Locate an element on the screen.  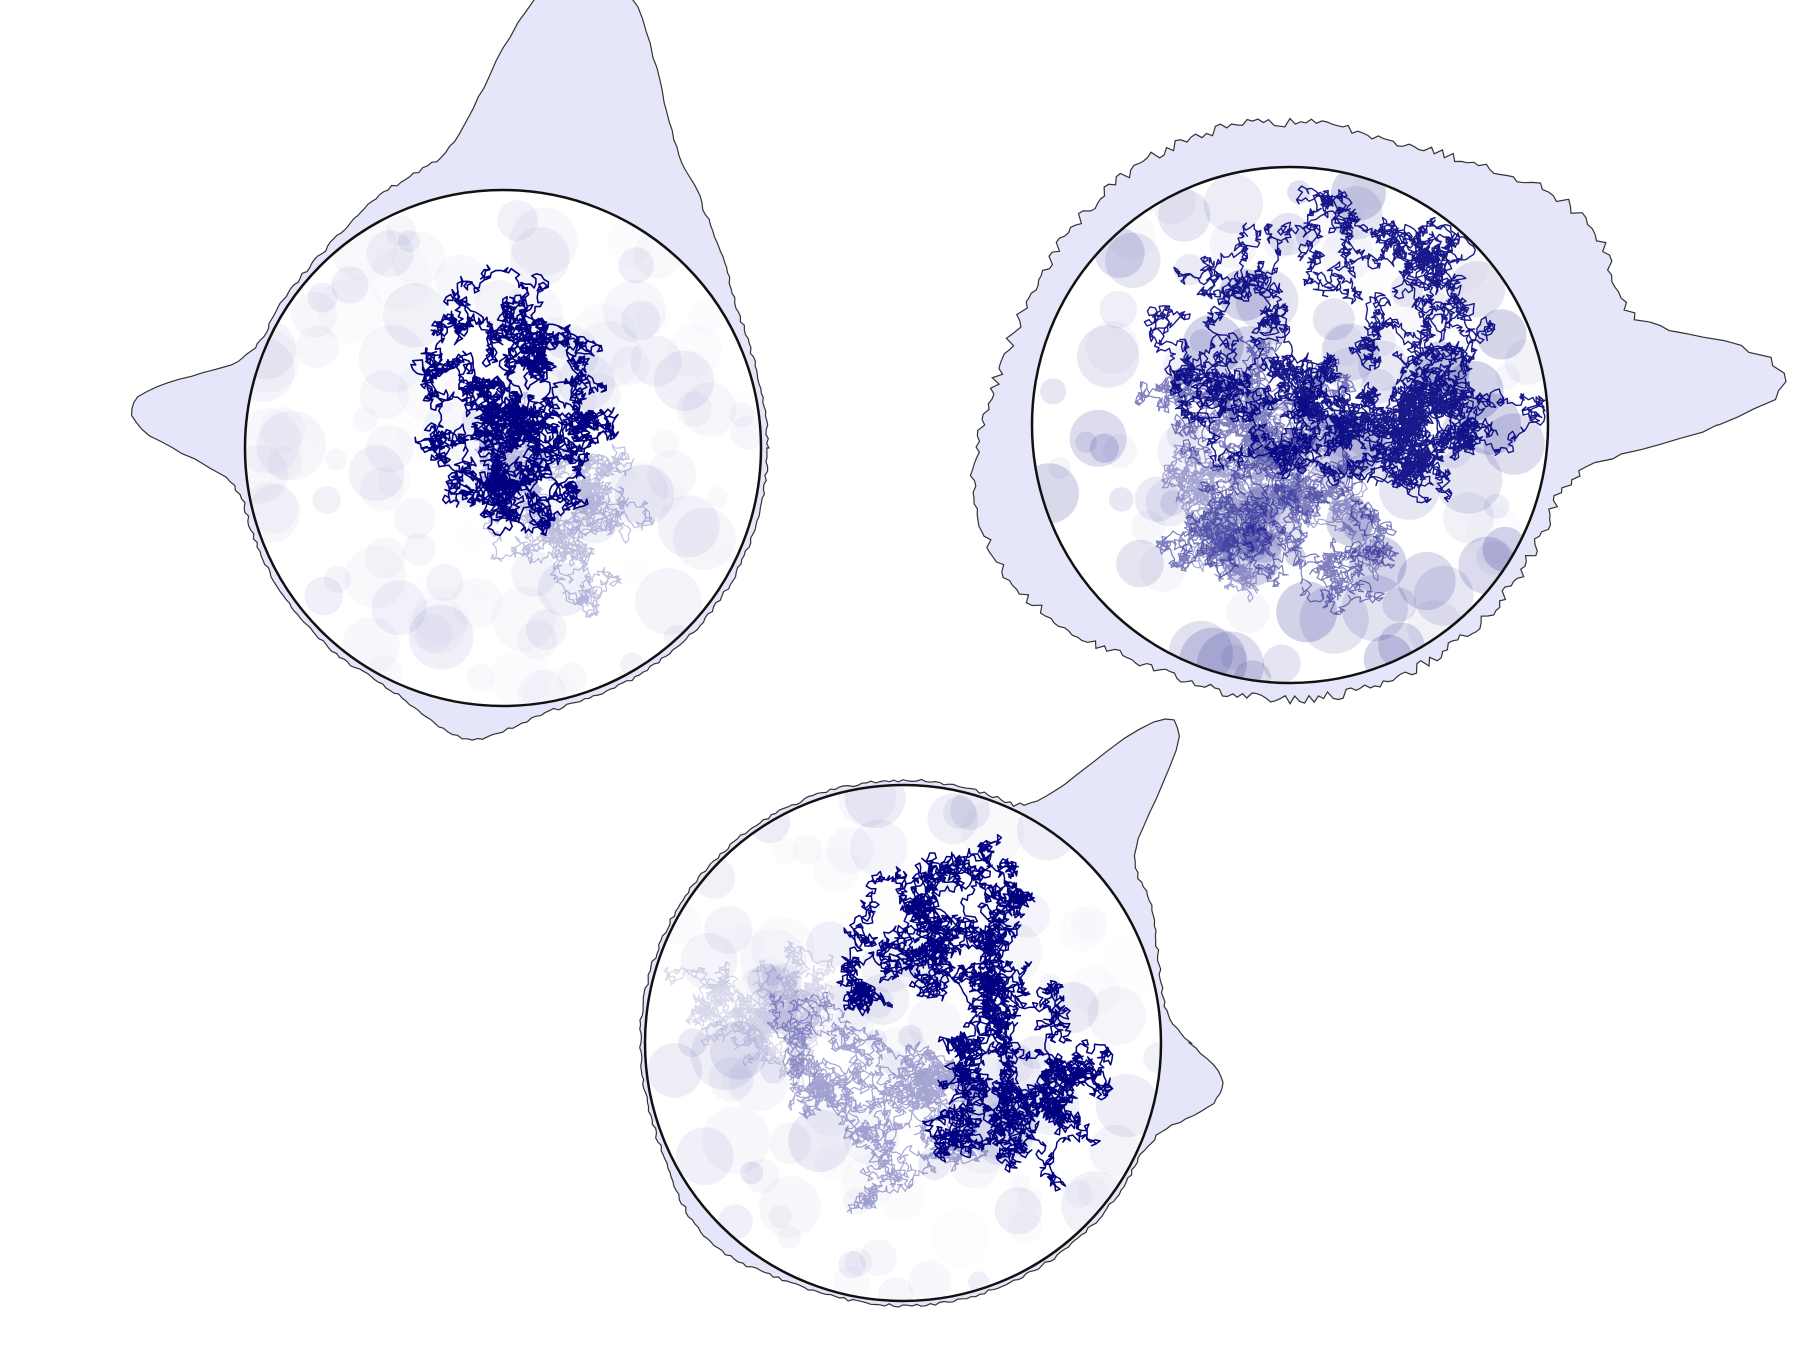
disk-boundary-top-right is located at coordinates (1290, 425).